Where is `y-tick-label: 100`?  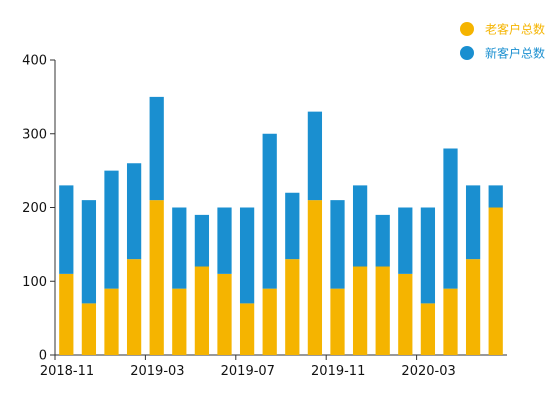
y-tick-label: 100 is located at coordinates (34, 282).